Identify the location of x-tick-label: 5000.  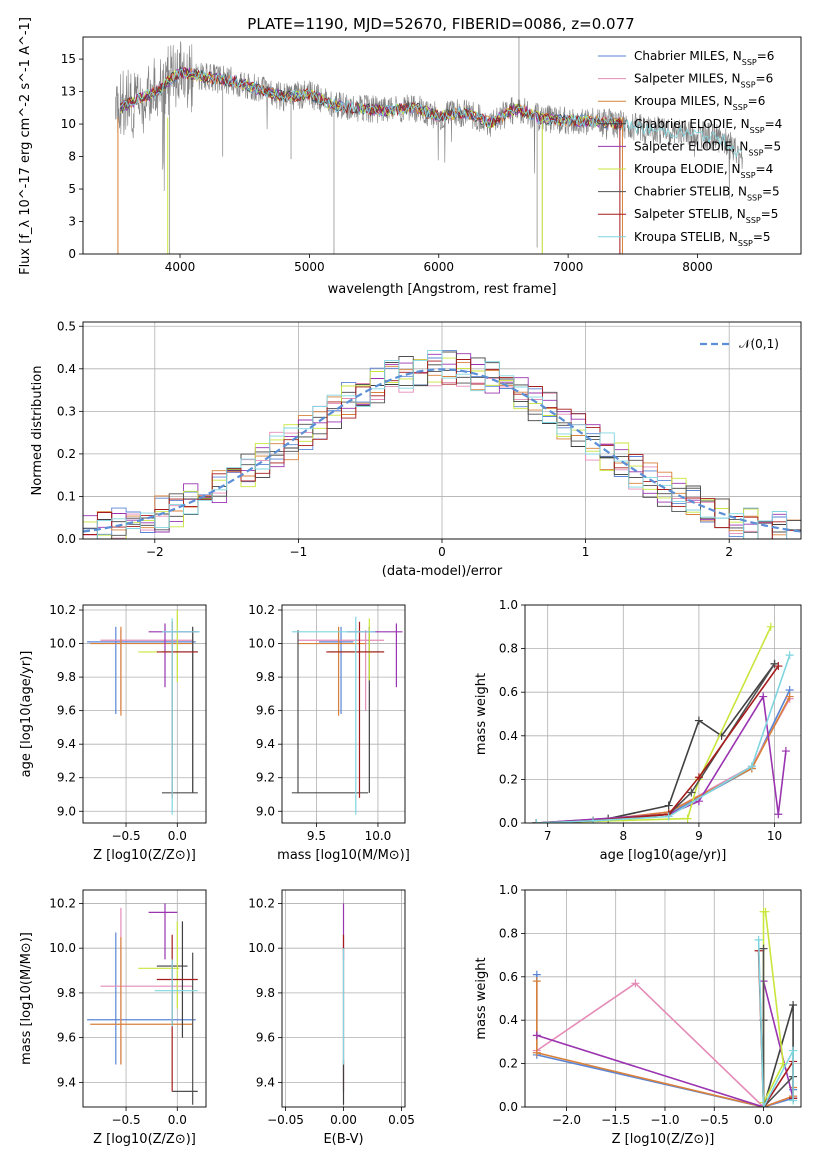
(309, 267).